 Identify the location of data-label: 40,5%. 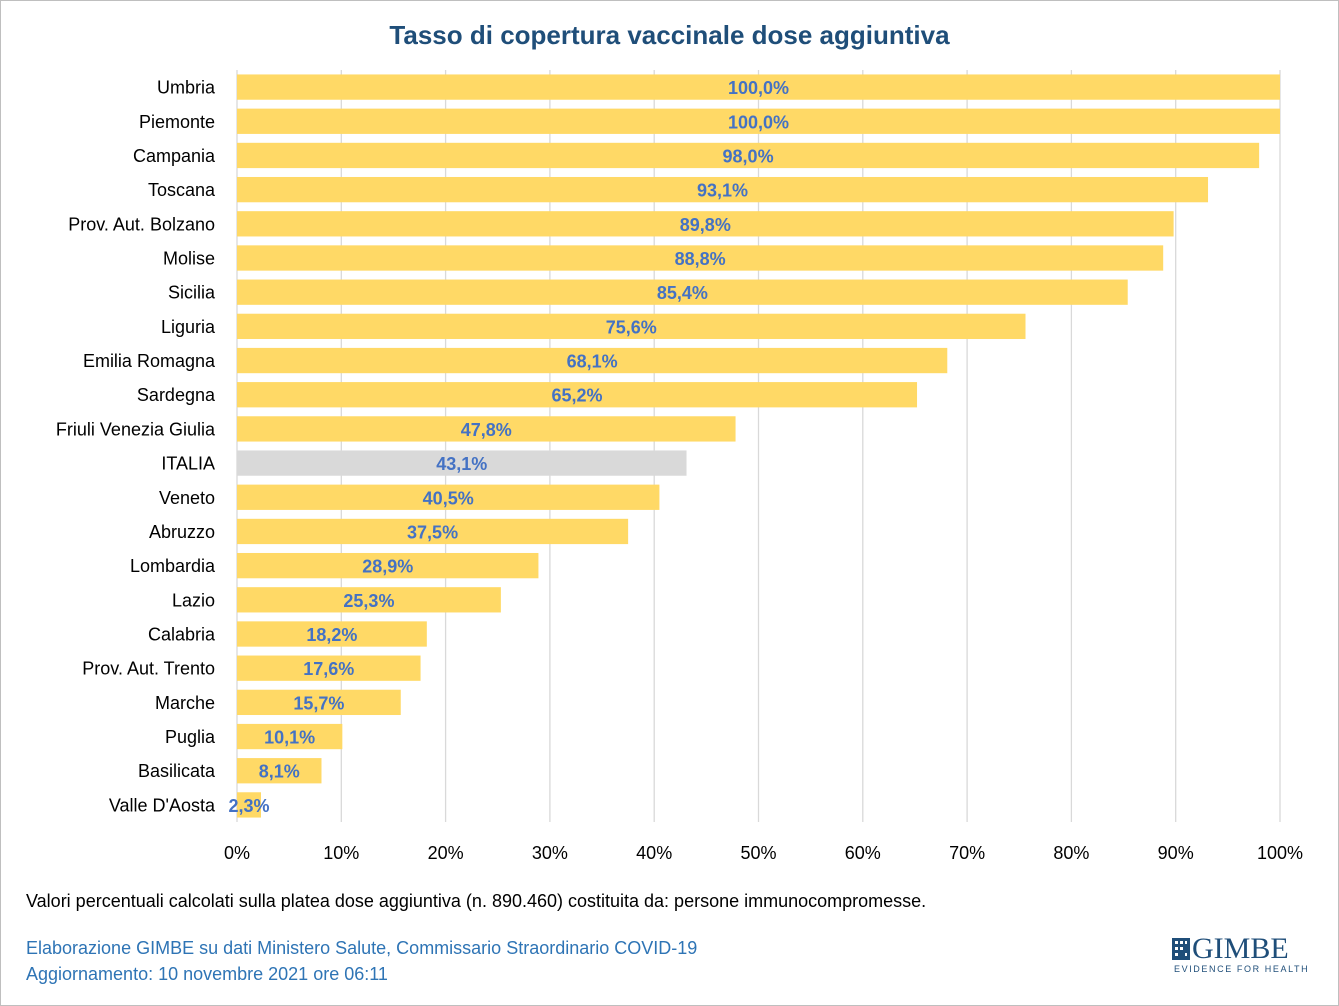
(448, 498).